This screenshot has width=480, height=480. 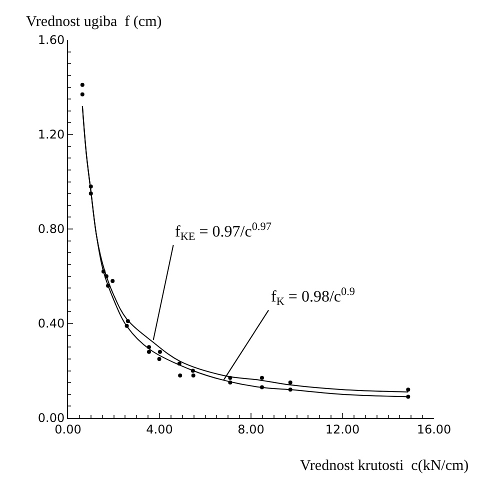 I want to click on annotation: f$_{K}$ = 0.98/c$^{0.9}$, so click(x=313, y=297).